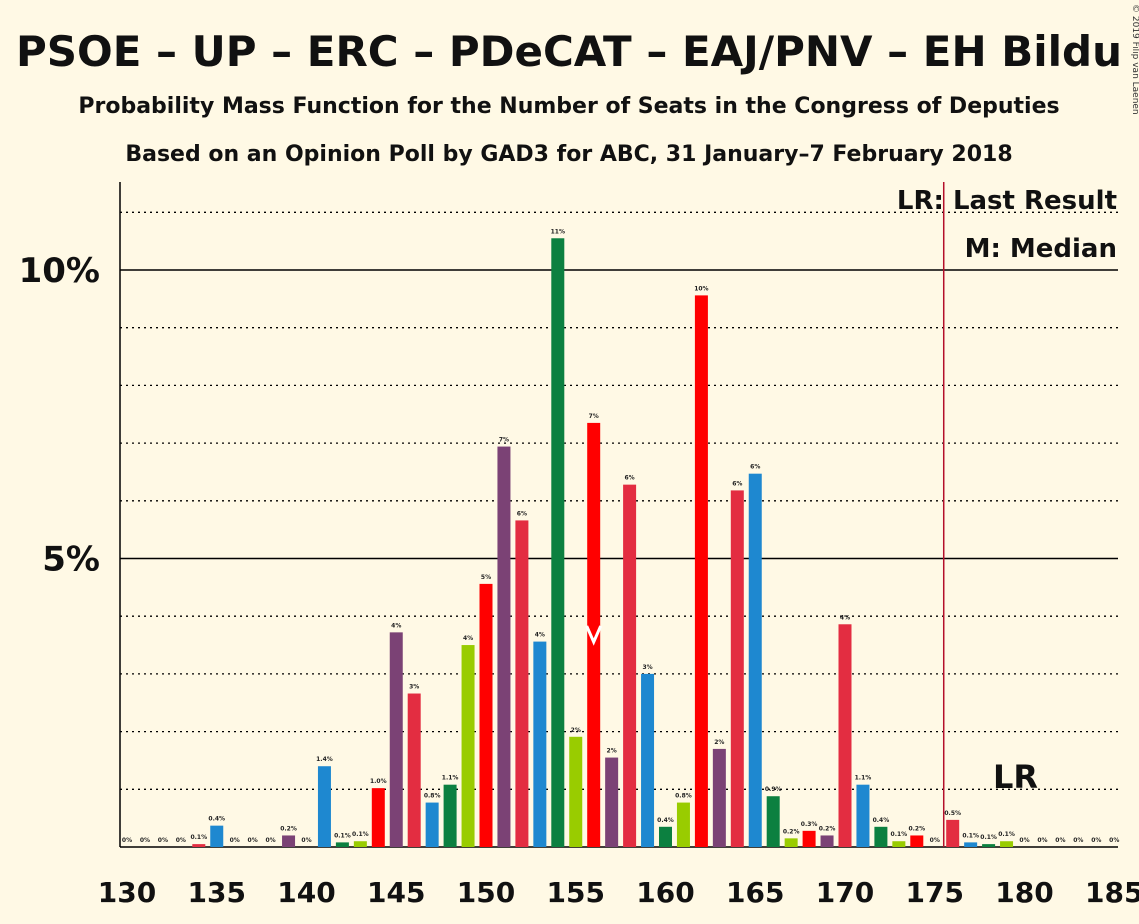  I want to click on copyright-note: © 2019 Filip van Laenen, so click(1134, 59).